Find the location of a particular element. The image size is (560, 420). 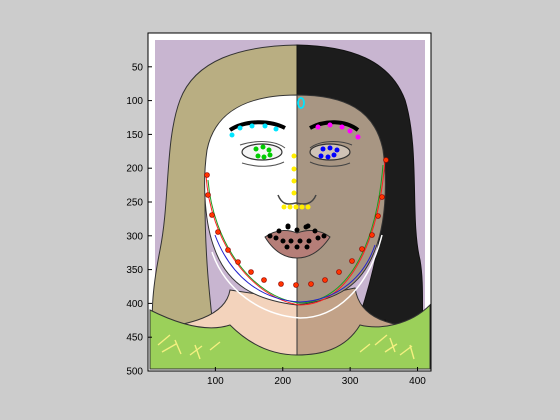

jaw-fit-red is located at coordinates (295, 232).